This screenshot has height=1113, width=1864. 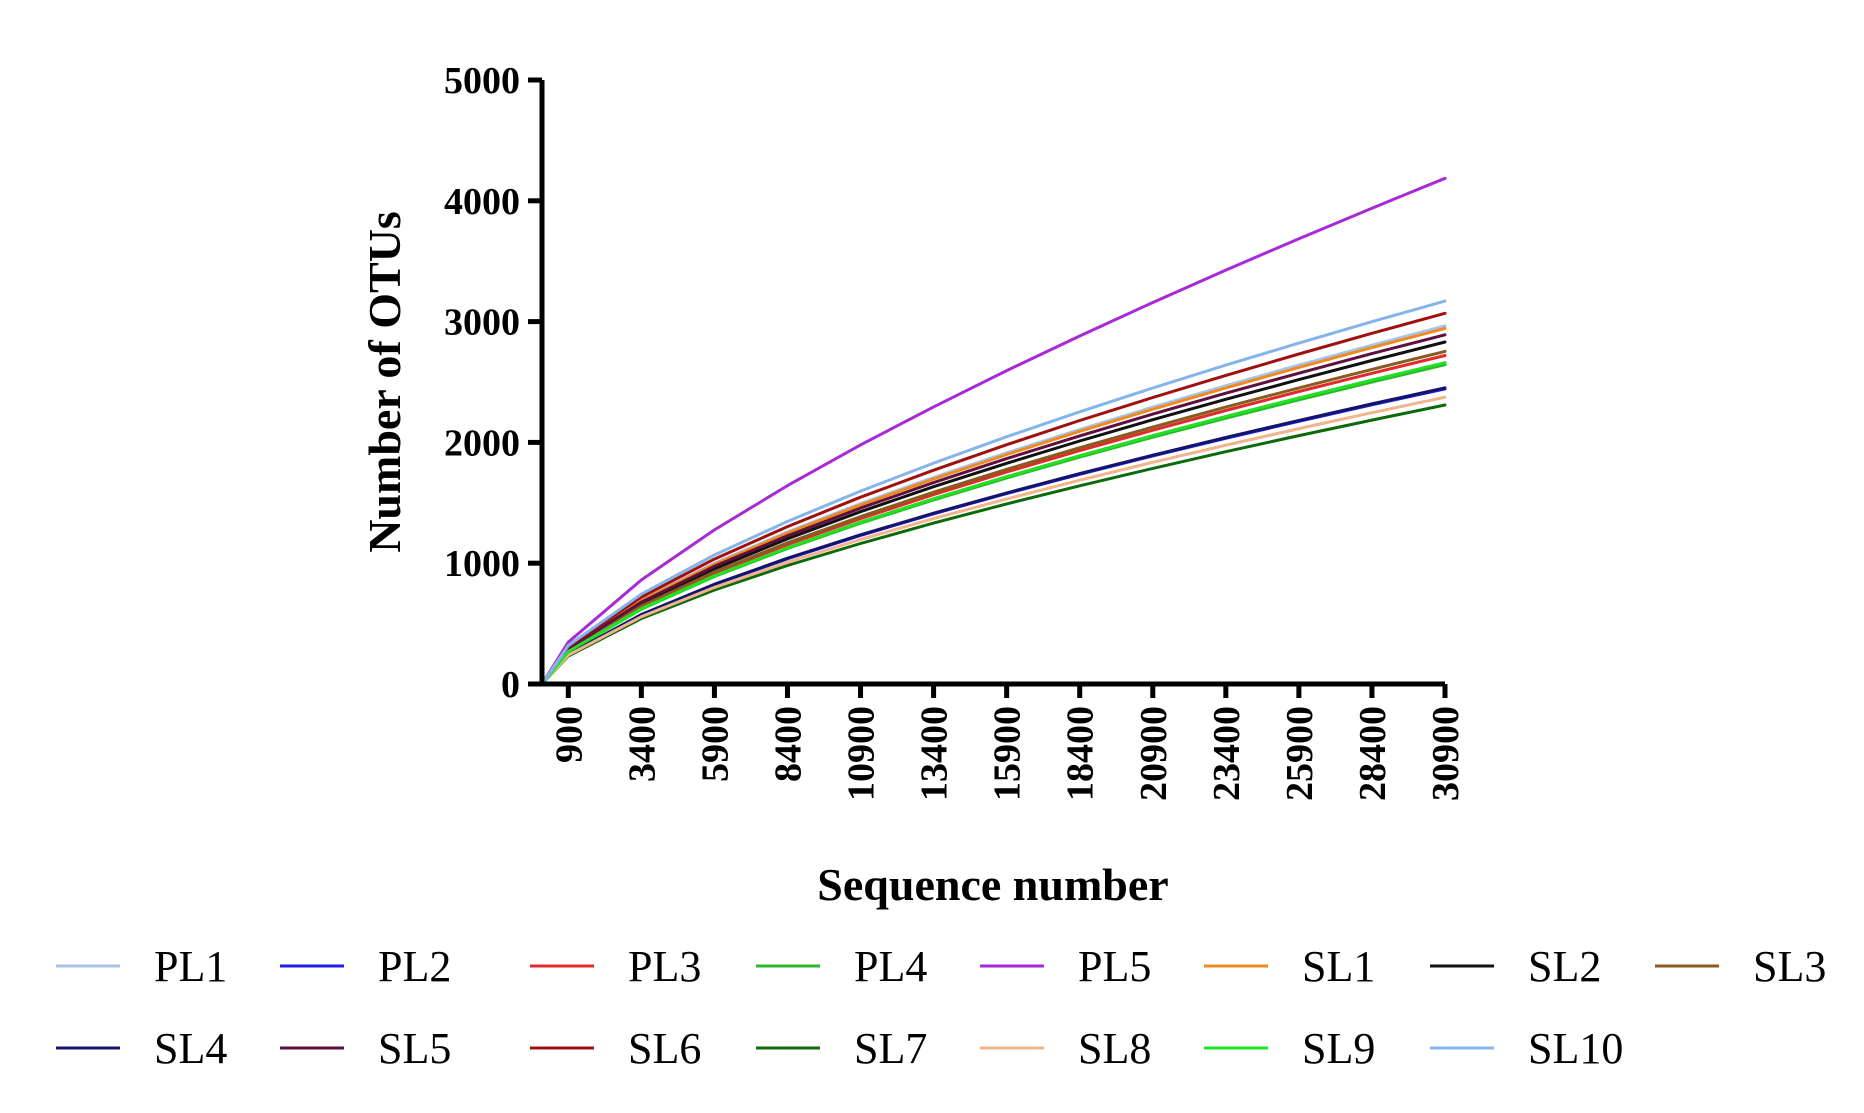 I want to click on x-tick-label: 20900, so click(x=1154, y=753).